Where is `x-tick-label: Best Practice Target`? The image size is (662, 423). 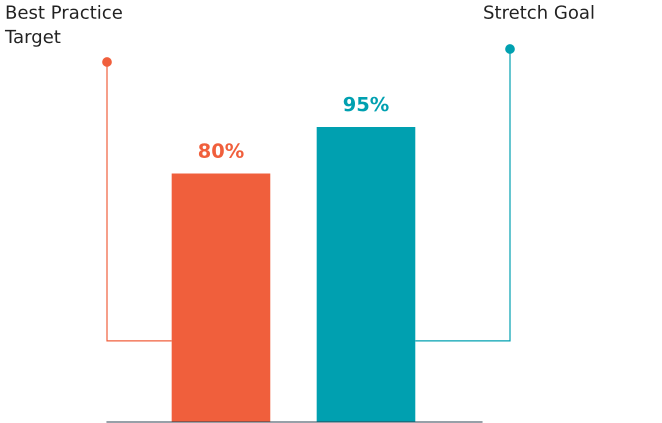
x-tick-label: Best Practice Target is located at coordinates (63, 26).